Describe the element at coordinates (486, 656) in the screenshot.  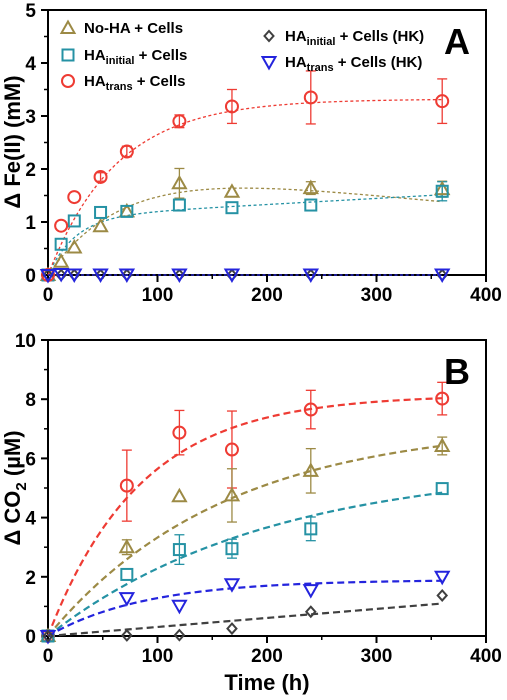
I see `x-tick-label: 400` at that location.